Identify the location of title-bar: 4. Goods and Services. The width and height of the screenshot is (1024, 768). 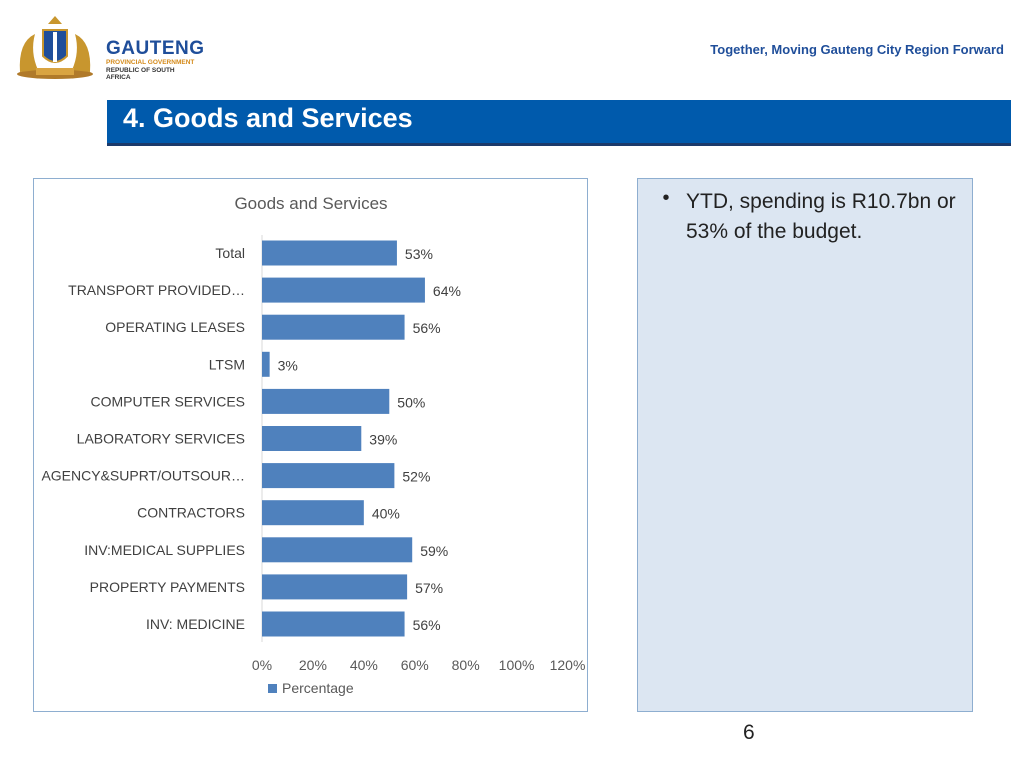
(559, 123).